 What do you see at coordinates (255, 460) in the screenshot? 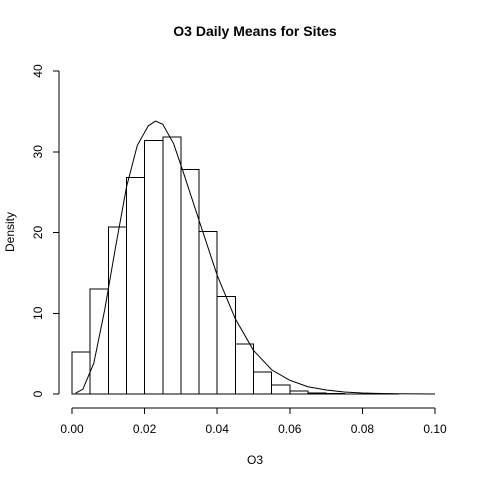
I see `x-axis-label: O3` at bounding box center [255, 460].